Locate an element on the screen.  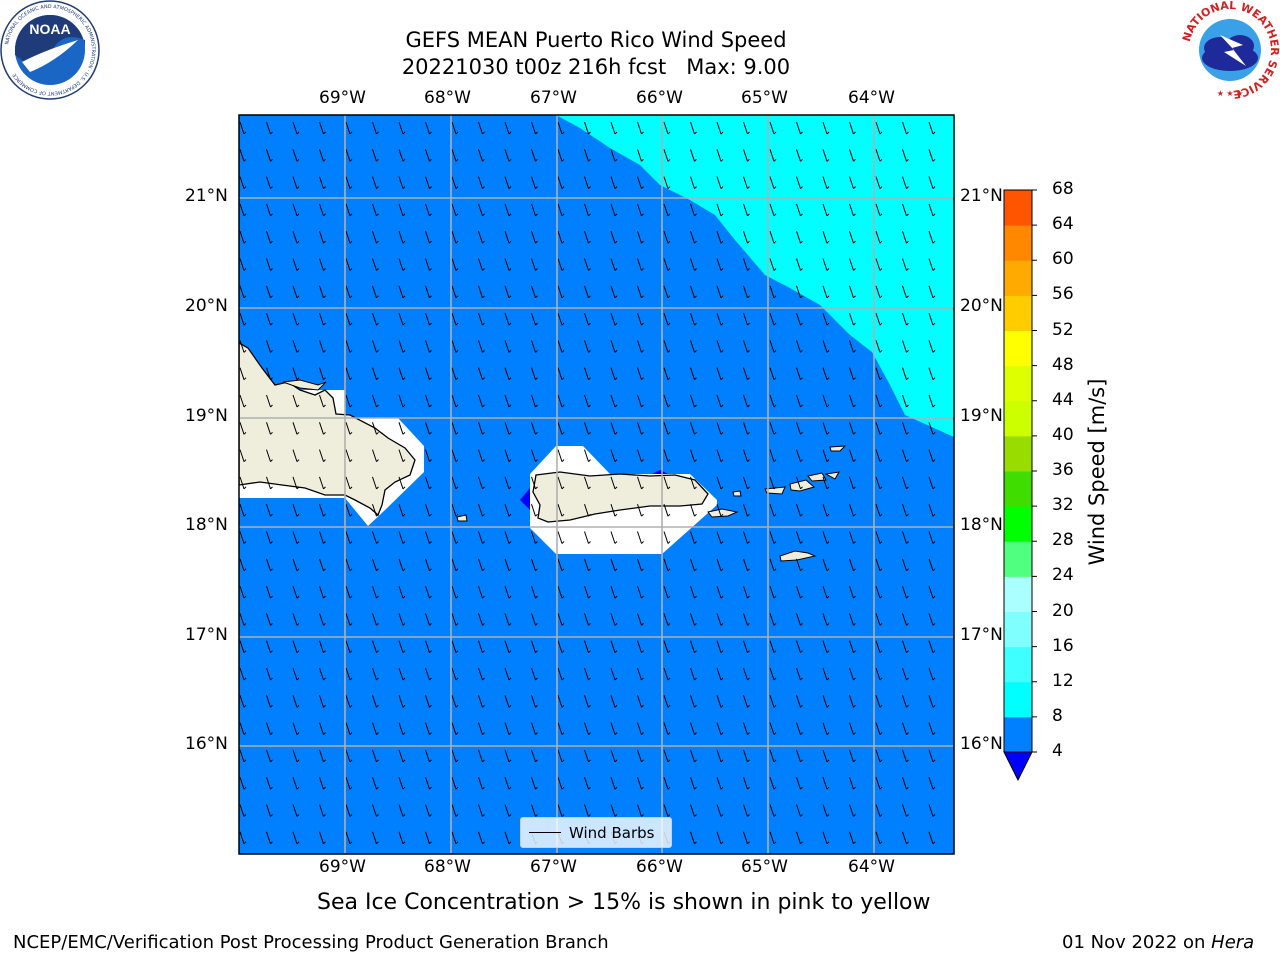
lon-label-top: 65°W is located at coordinates (764, 98).